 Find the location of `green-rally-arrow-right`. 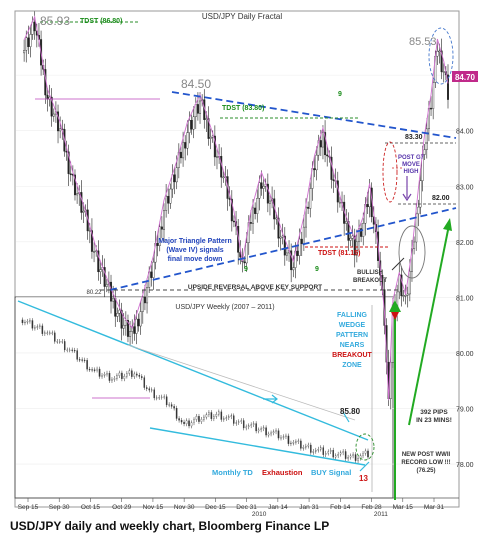

green-rally-arrow-right is located at coordinates (429, 325).